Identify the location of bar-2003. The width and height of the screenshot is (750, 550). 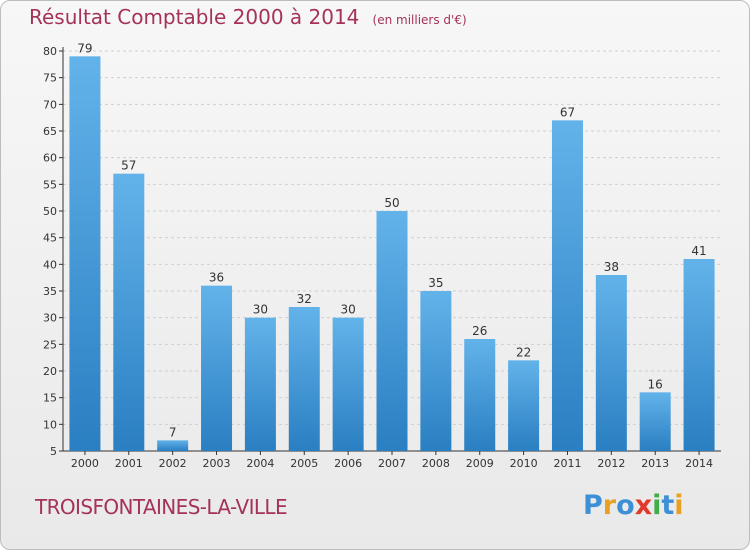
(217, 368).